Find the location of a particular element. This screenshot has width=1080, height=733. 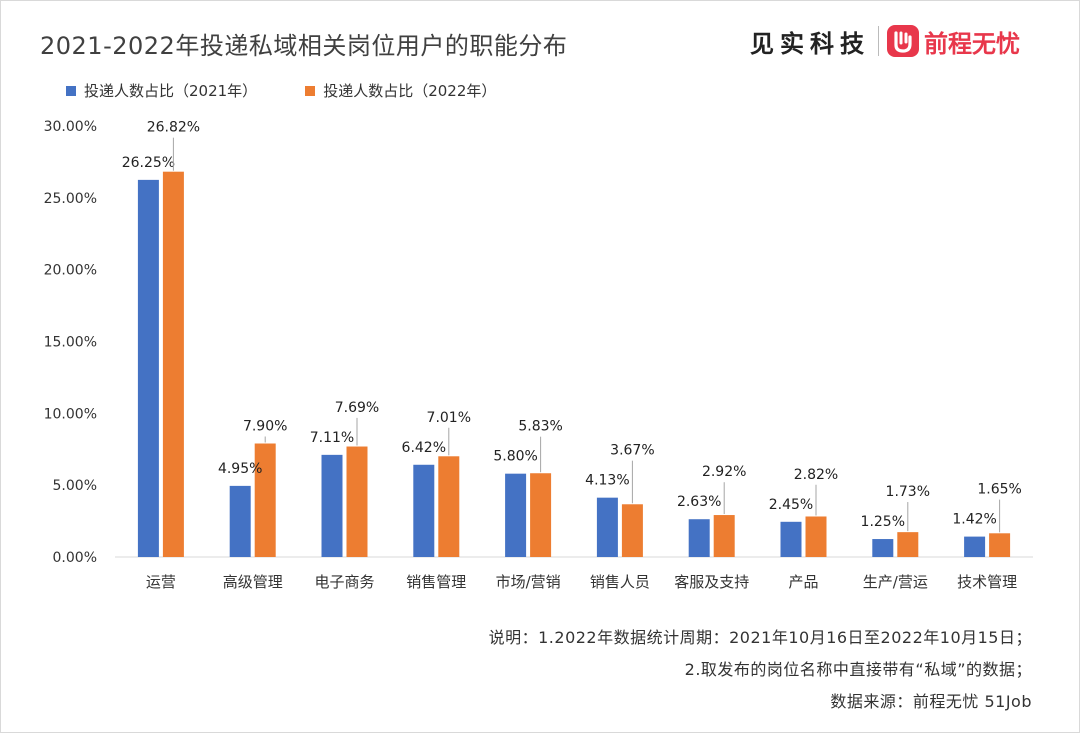

legend-label-2021: 投递人数占比（2021年） is located at coordinates (171, 91).